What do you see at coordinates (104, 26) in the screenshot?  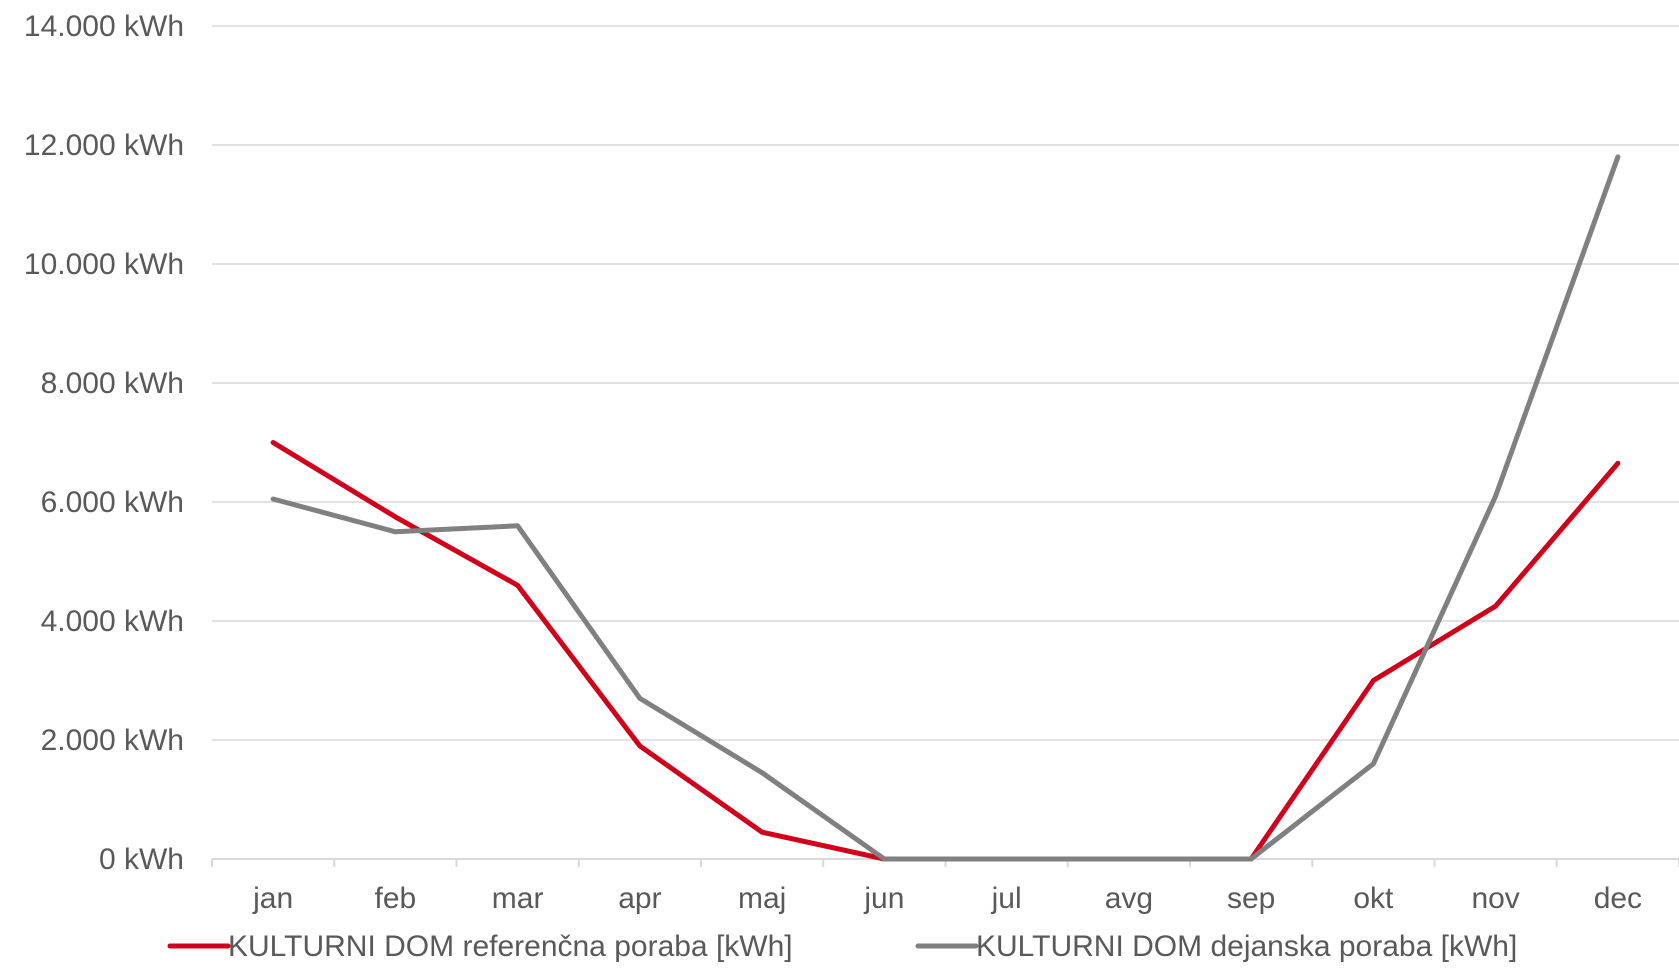 I see `y-tick-label: 14.000 kWh` at bounding box center [104, 26].